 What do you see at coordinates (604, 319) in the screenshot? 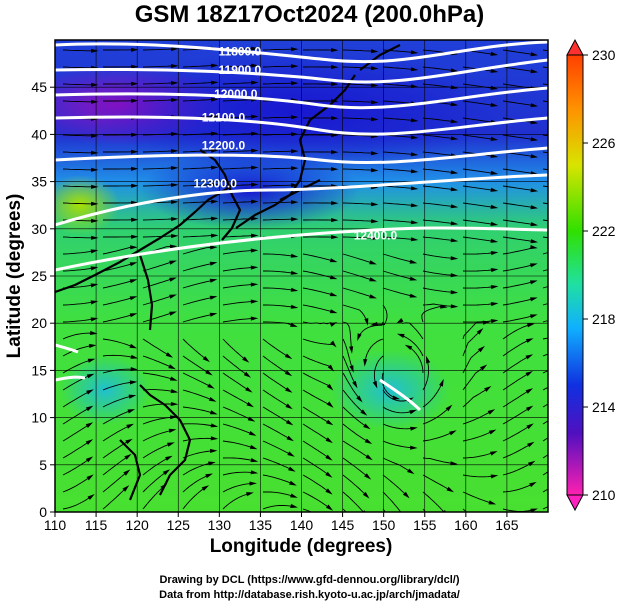
I see `colorbar-tick-label: 218` at bounding box center [604, 319].